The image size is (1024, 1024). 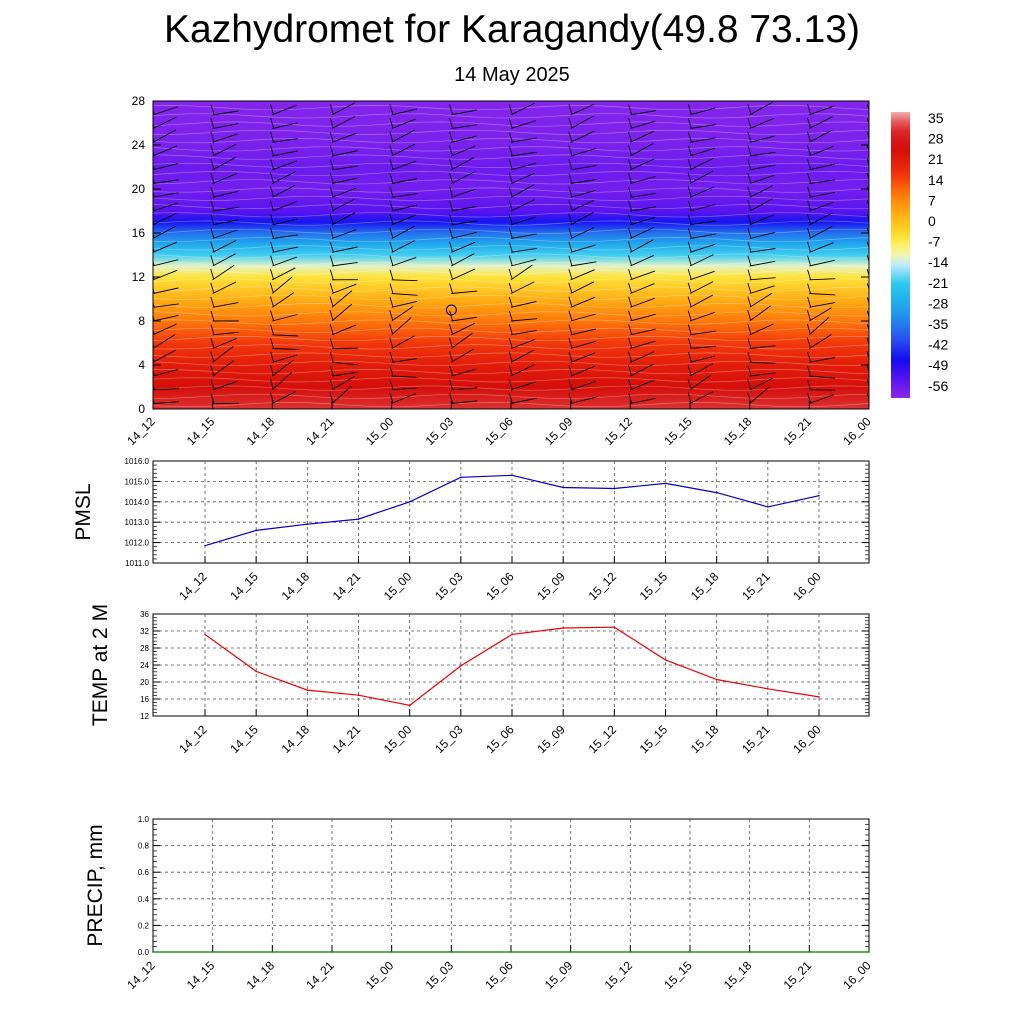 What do you see at coordinates (137, 461) in the screenshot?
I see `y-tick-label: 1016.0` at bounding box center [137, 461].